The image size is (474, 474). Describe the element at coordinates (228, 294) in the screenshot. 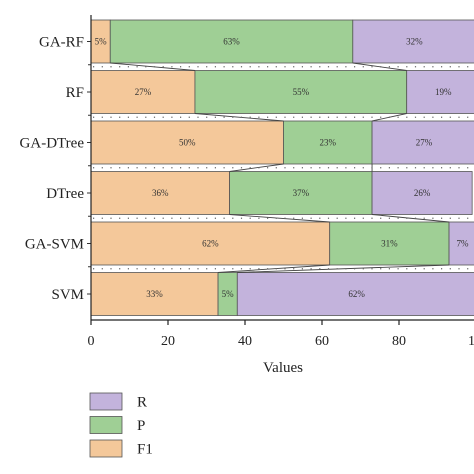

I see `data-label-p-svm: 5%` at that location.